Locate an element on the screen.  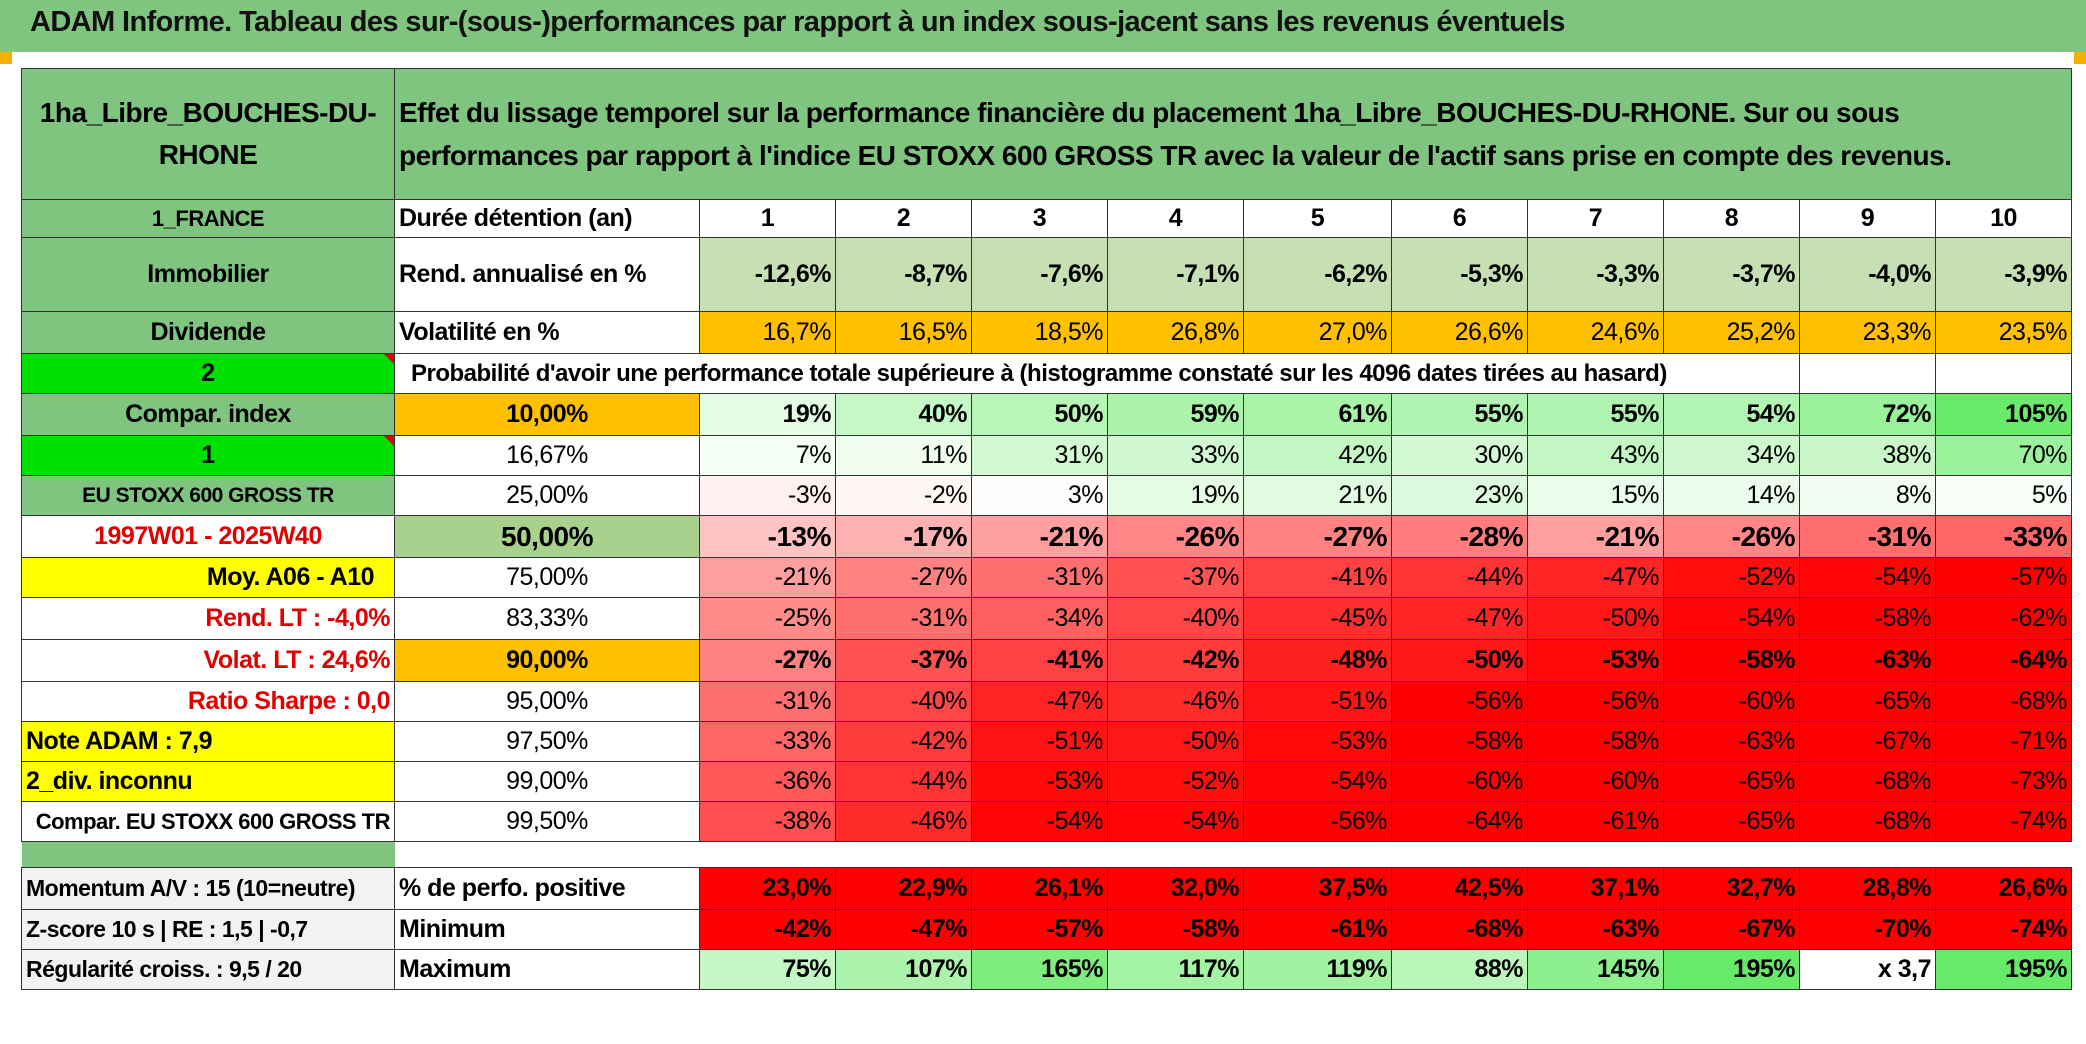
quantile-value: -63% is located at coordinates (1867, 660).